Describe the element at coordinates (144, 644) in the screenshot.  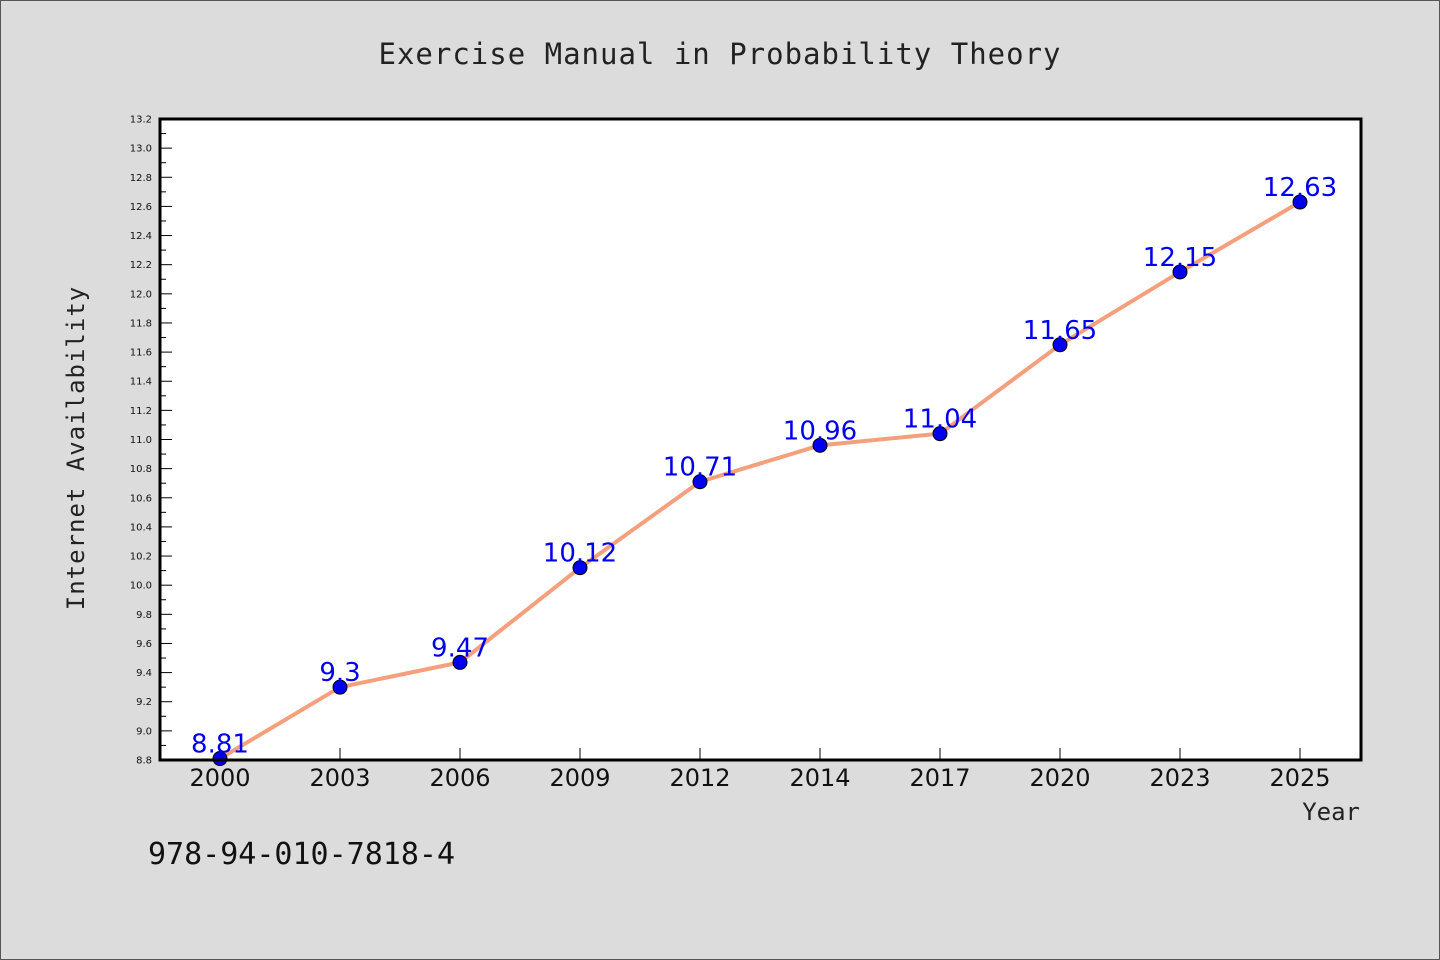
I see `y-tick-label: 9.6` at that location.